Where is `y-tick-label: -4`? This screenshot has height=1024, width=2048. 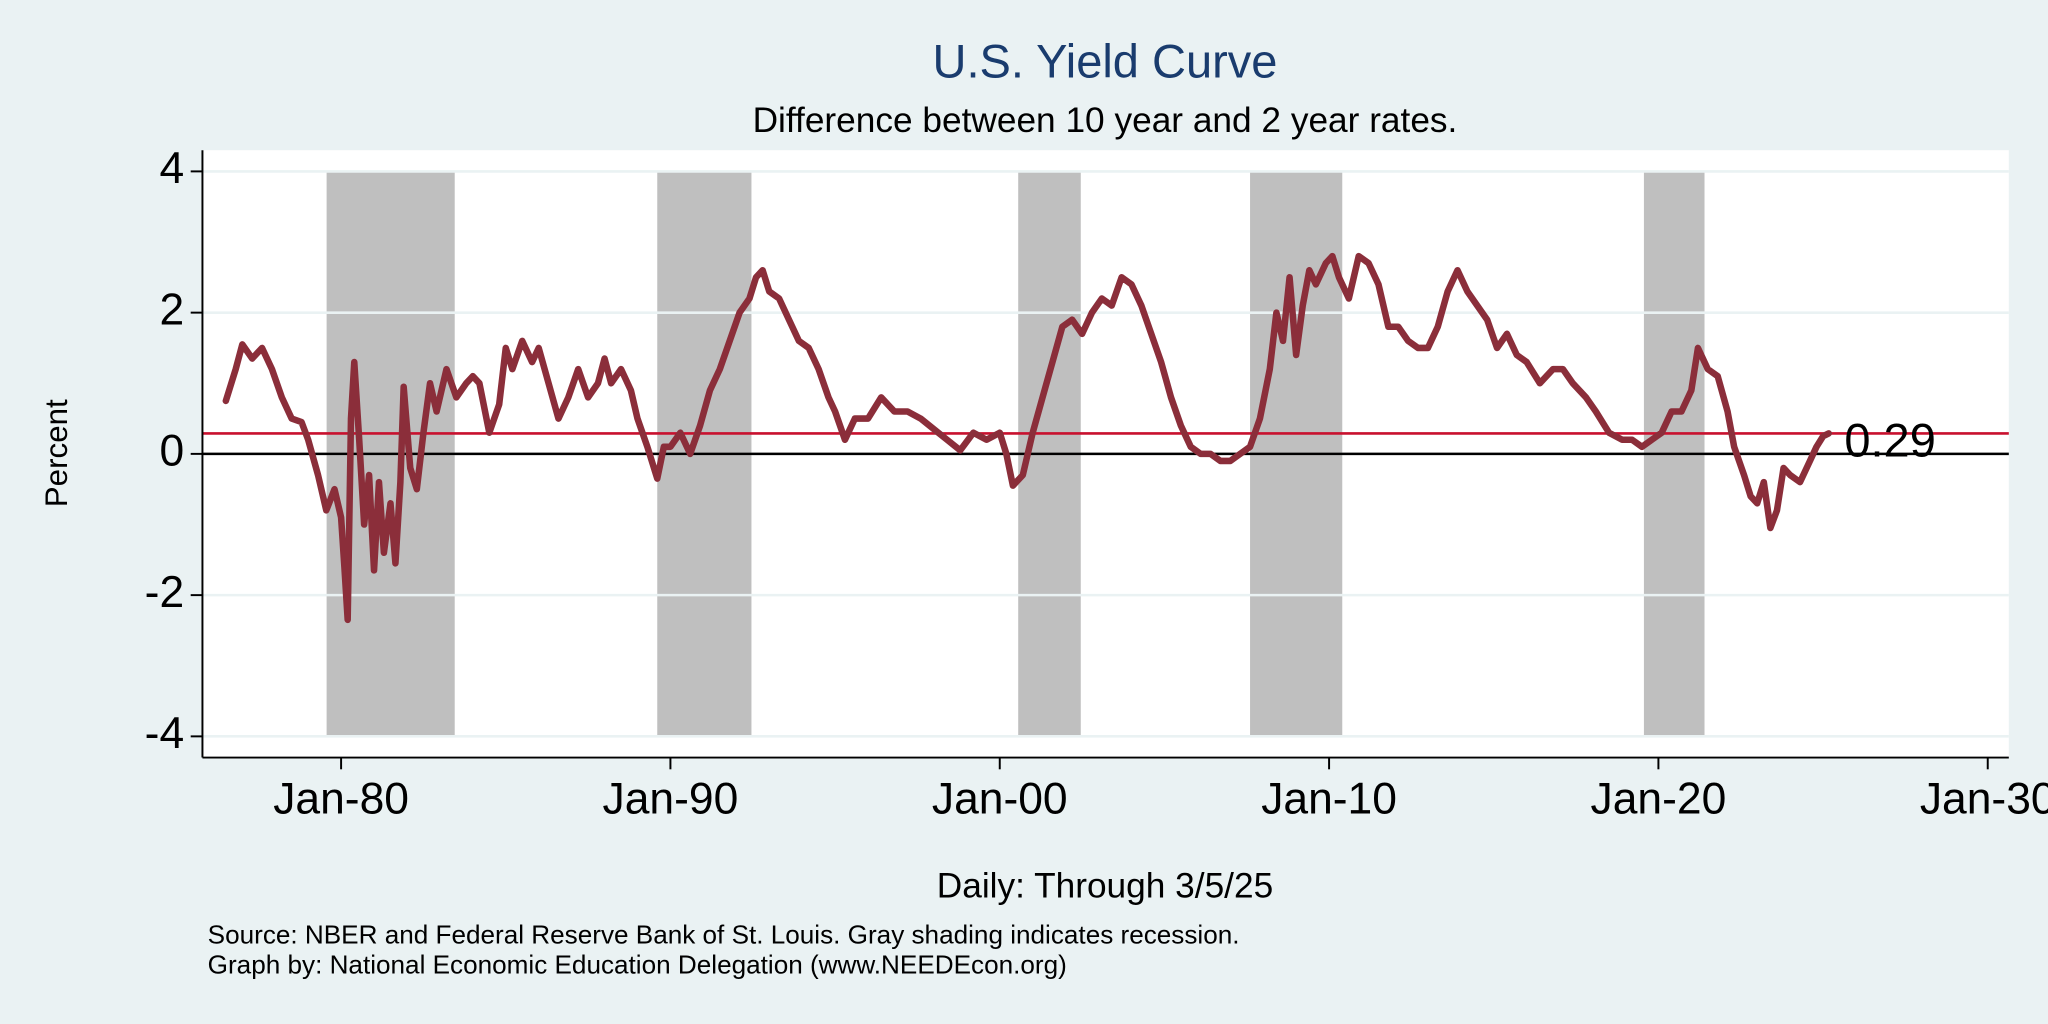 y-tick-label: -4 is located at coordinates (164, 733).